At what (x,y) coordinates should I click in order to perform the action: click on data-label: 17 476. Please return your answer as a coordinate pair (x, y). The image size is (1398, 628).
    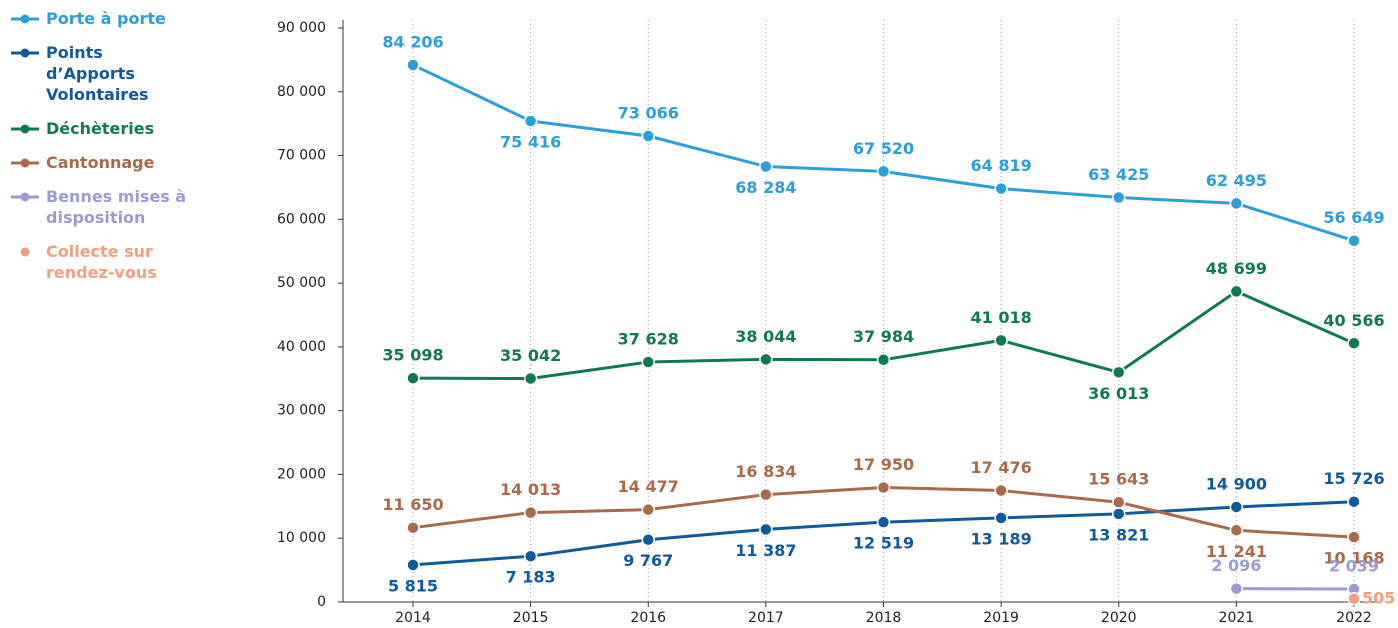
    Looking at the image, I should click on (1001, 467).